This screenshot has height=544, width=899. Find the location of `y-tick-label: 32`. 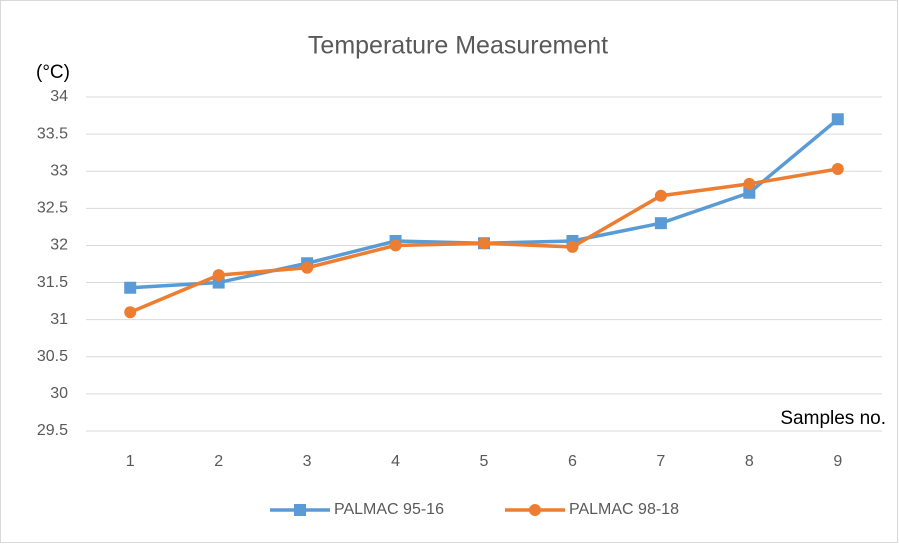

y-tick-label: 32 is located at coordinates (59, 245).